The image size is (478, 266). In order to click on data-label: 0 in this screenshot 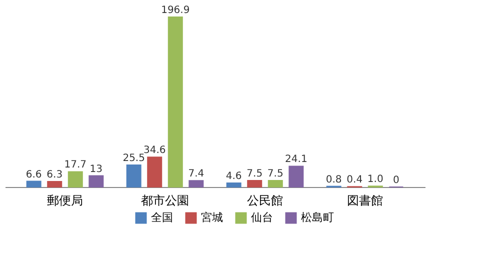, I will do `click(396, 180)`.